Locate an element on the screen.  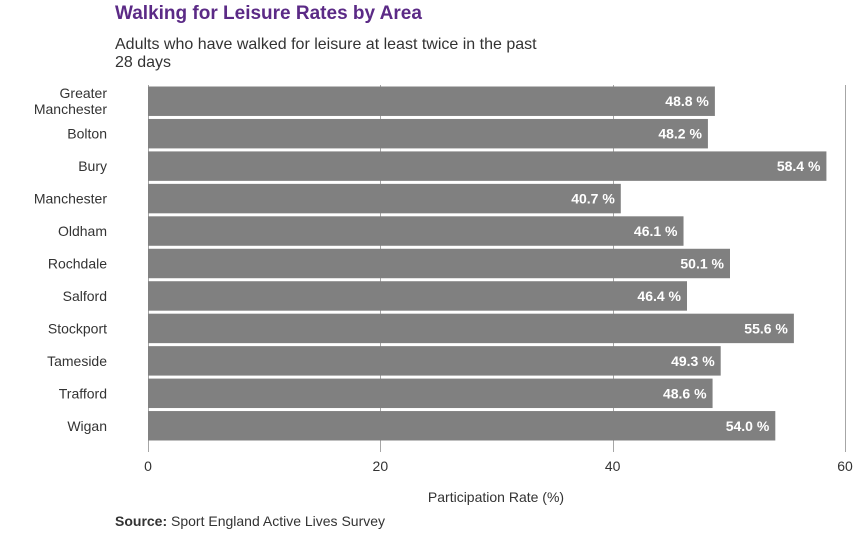
x-tick-label: 20 is located at coordinates (381, 466).